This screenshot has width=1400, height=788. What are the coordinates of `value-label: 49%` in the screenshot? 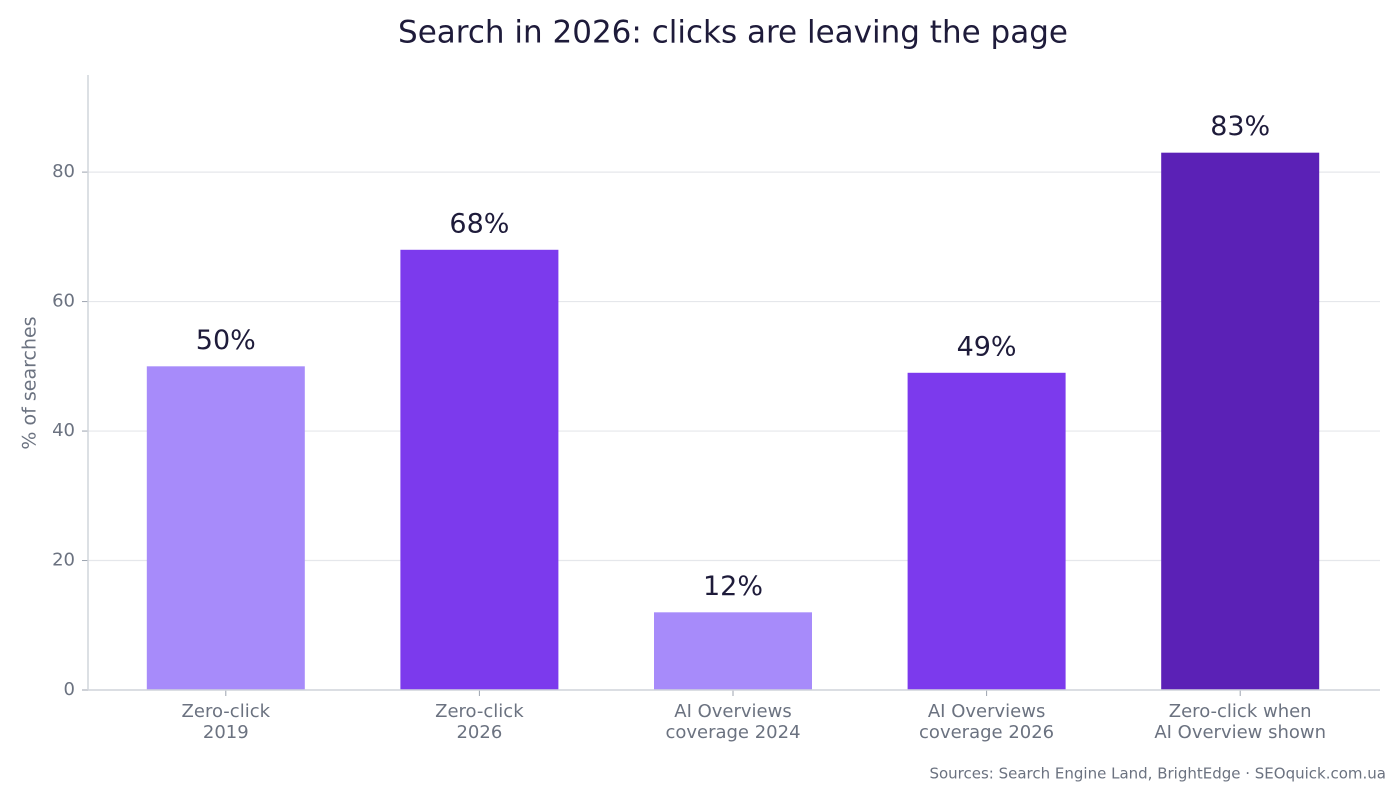 It's located at (987, 346).